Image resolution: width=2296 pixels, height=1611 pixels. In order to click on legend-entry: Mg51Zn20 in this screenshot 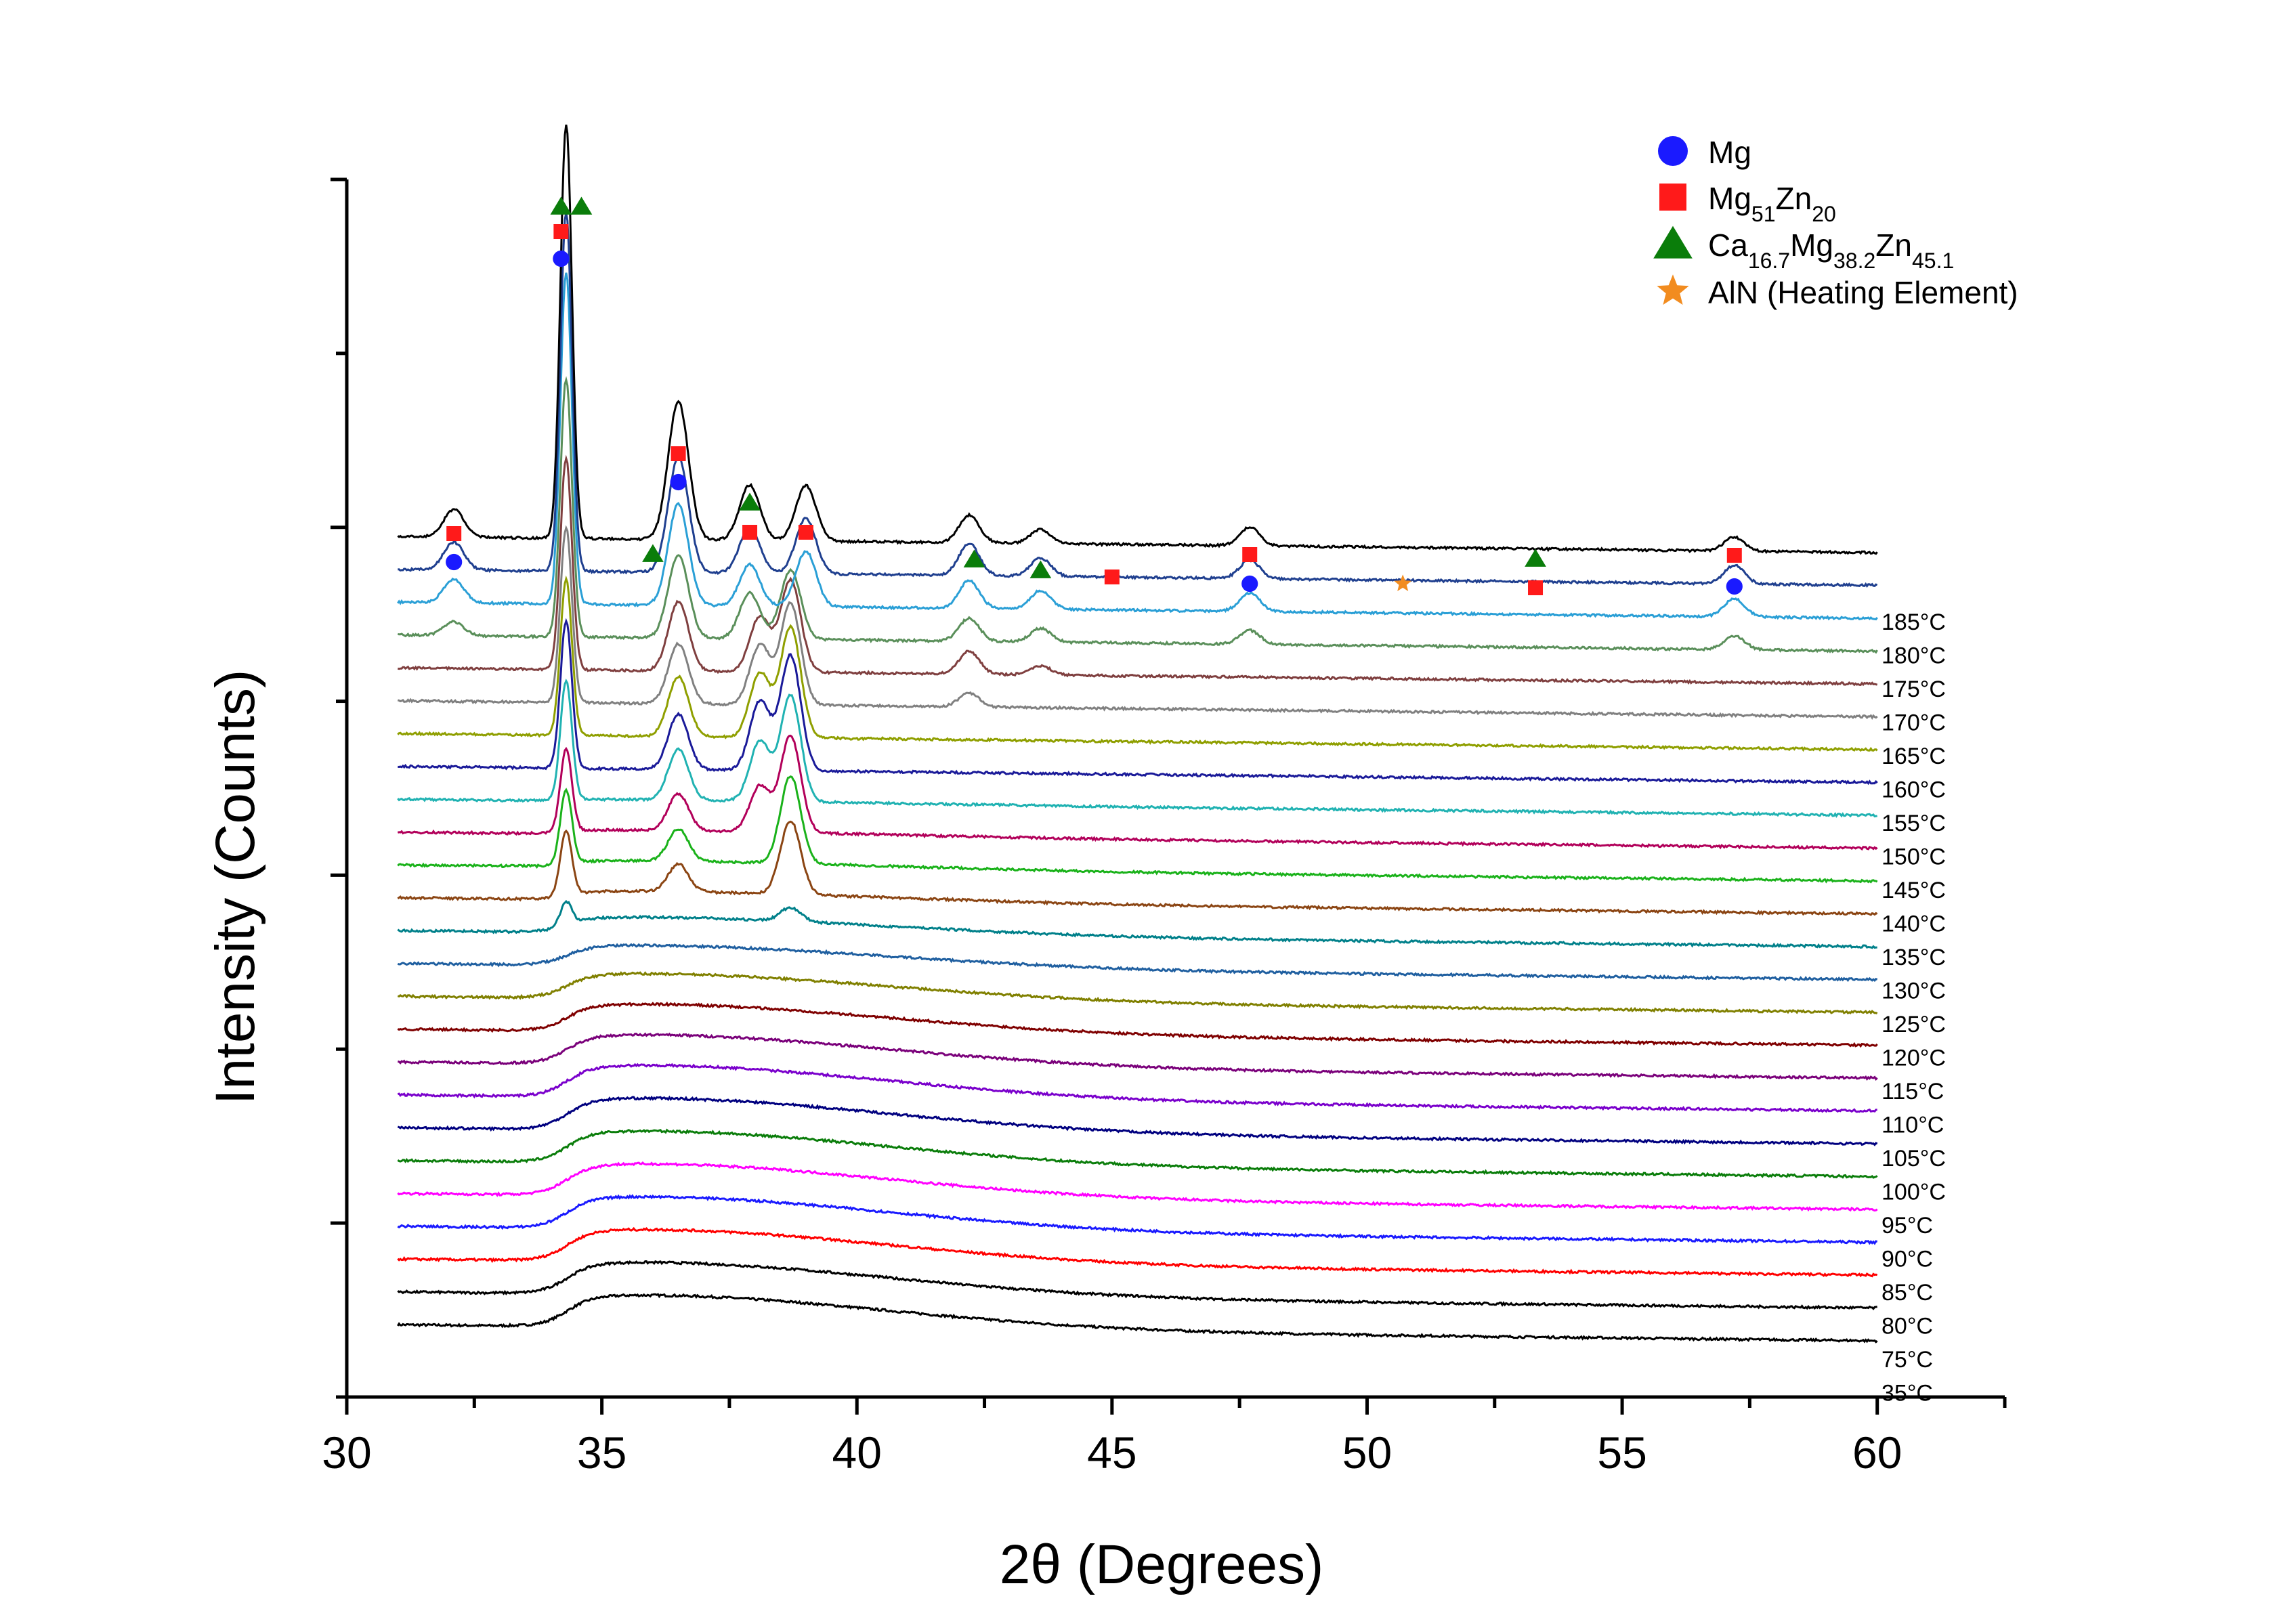, I will do `click(1748, 203)`.